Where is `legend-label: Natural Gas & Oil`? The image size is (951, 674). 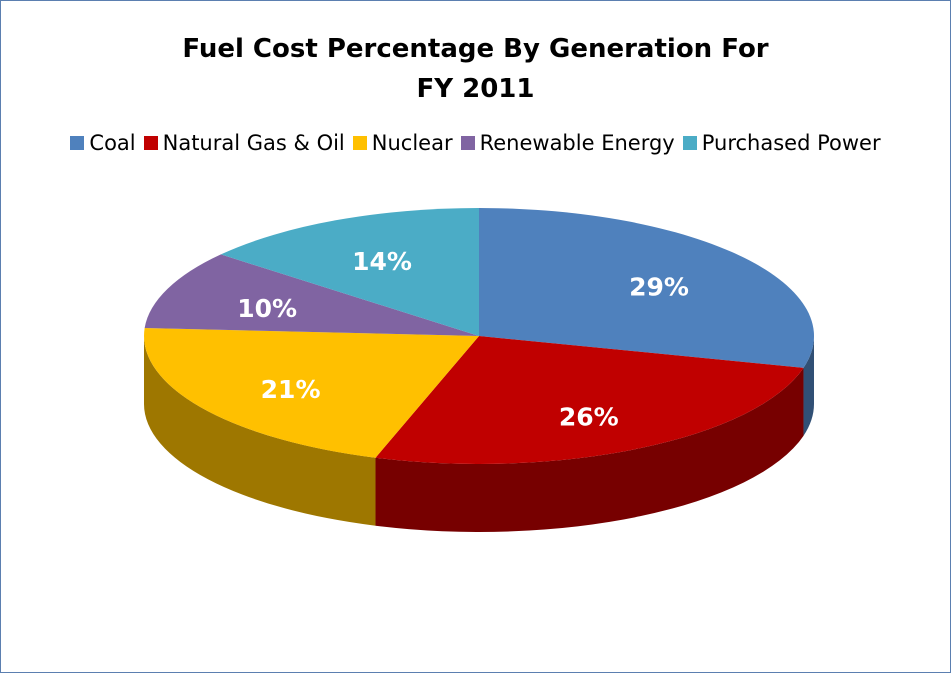
legend-label: Natural Gas & Oil is located at coordinates (253, 143).